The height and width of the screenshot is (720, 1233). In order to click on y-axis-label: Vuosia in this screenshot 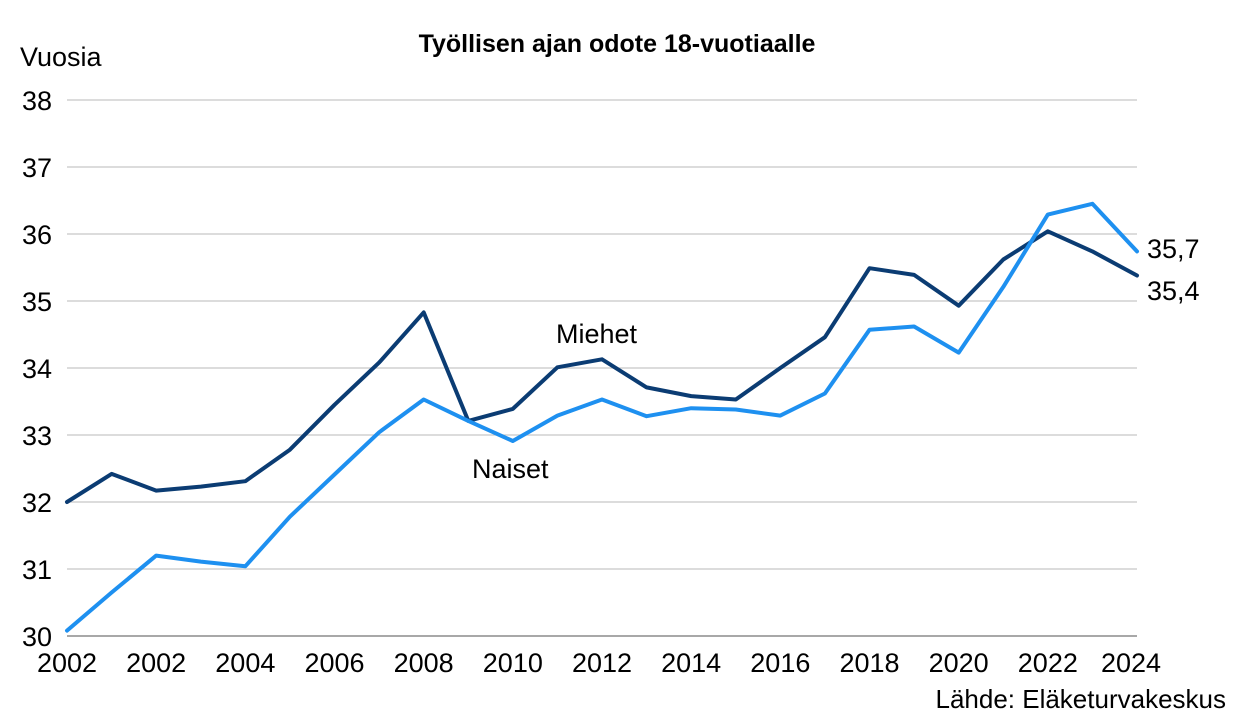, I will do `click(61, 57)`.